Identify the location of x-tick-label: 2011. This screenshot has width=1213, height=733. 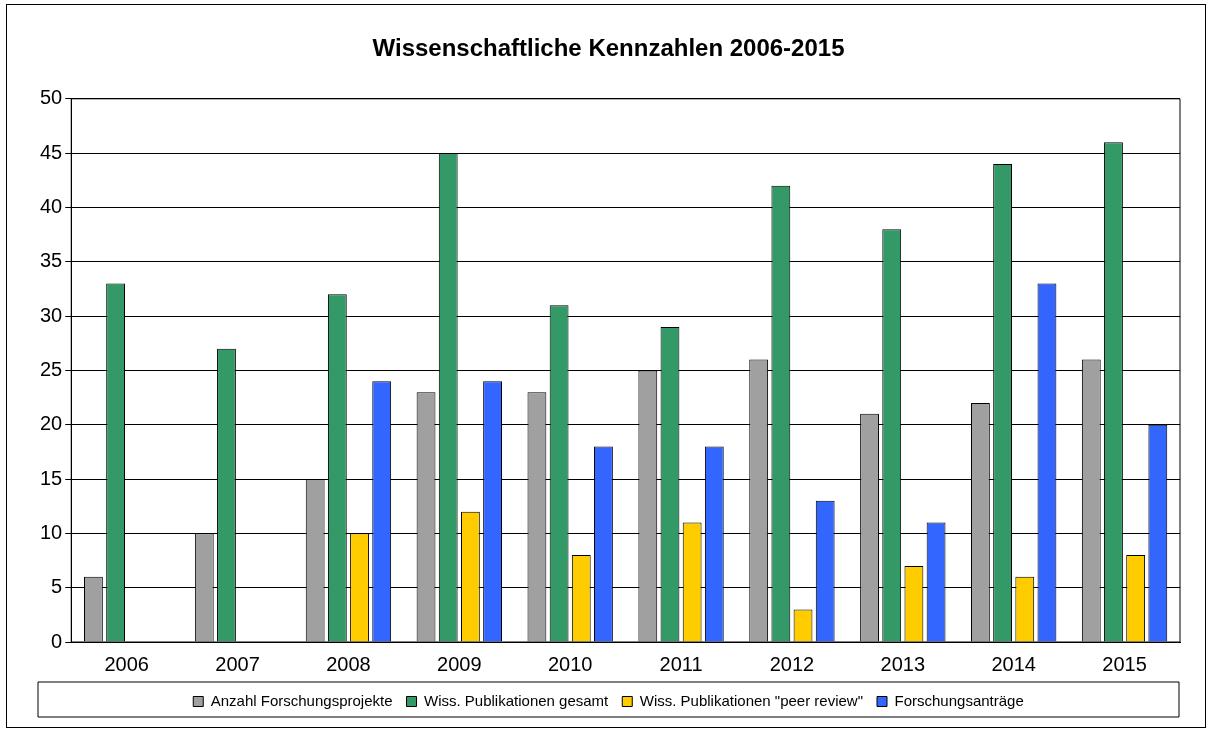
(681, 663).